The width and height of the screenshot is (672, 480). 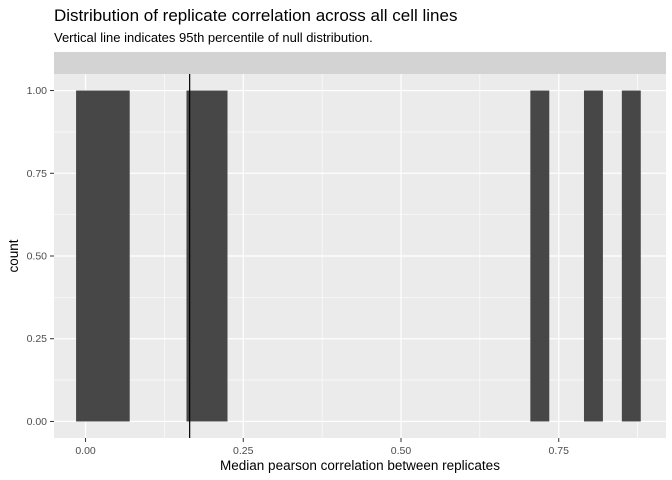 What do you see at coordinates (401, 451) in the screenshot?
I see `x-tick-label: 0.50` at bounding box center [401, 451].